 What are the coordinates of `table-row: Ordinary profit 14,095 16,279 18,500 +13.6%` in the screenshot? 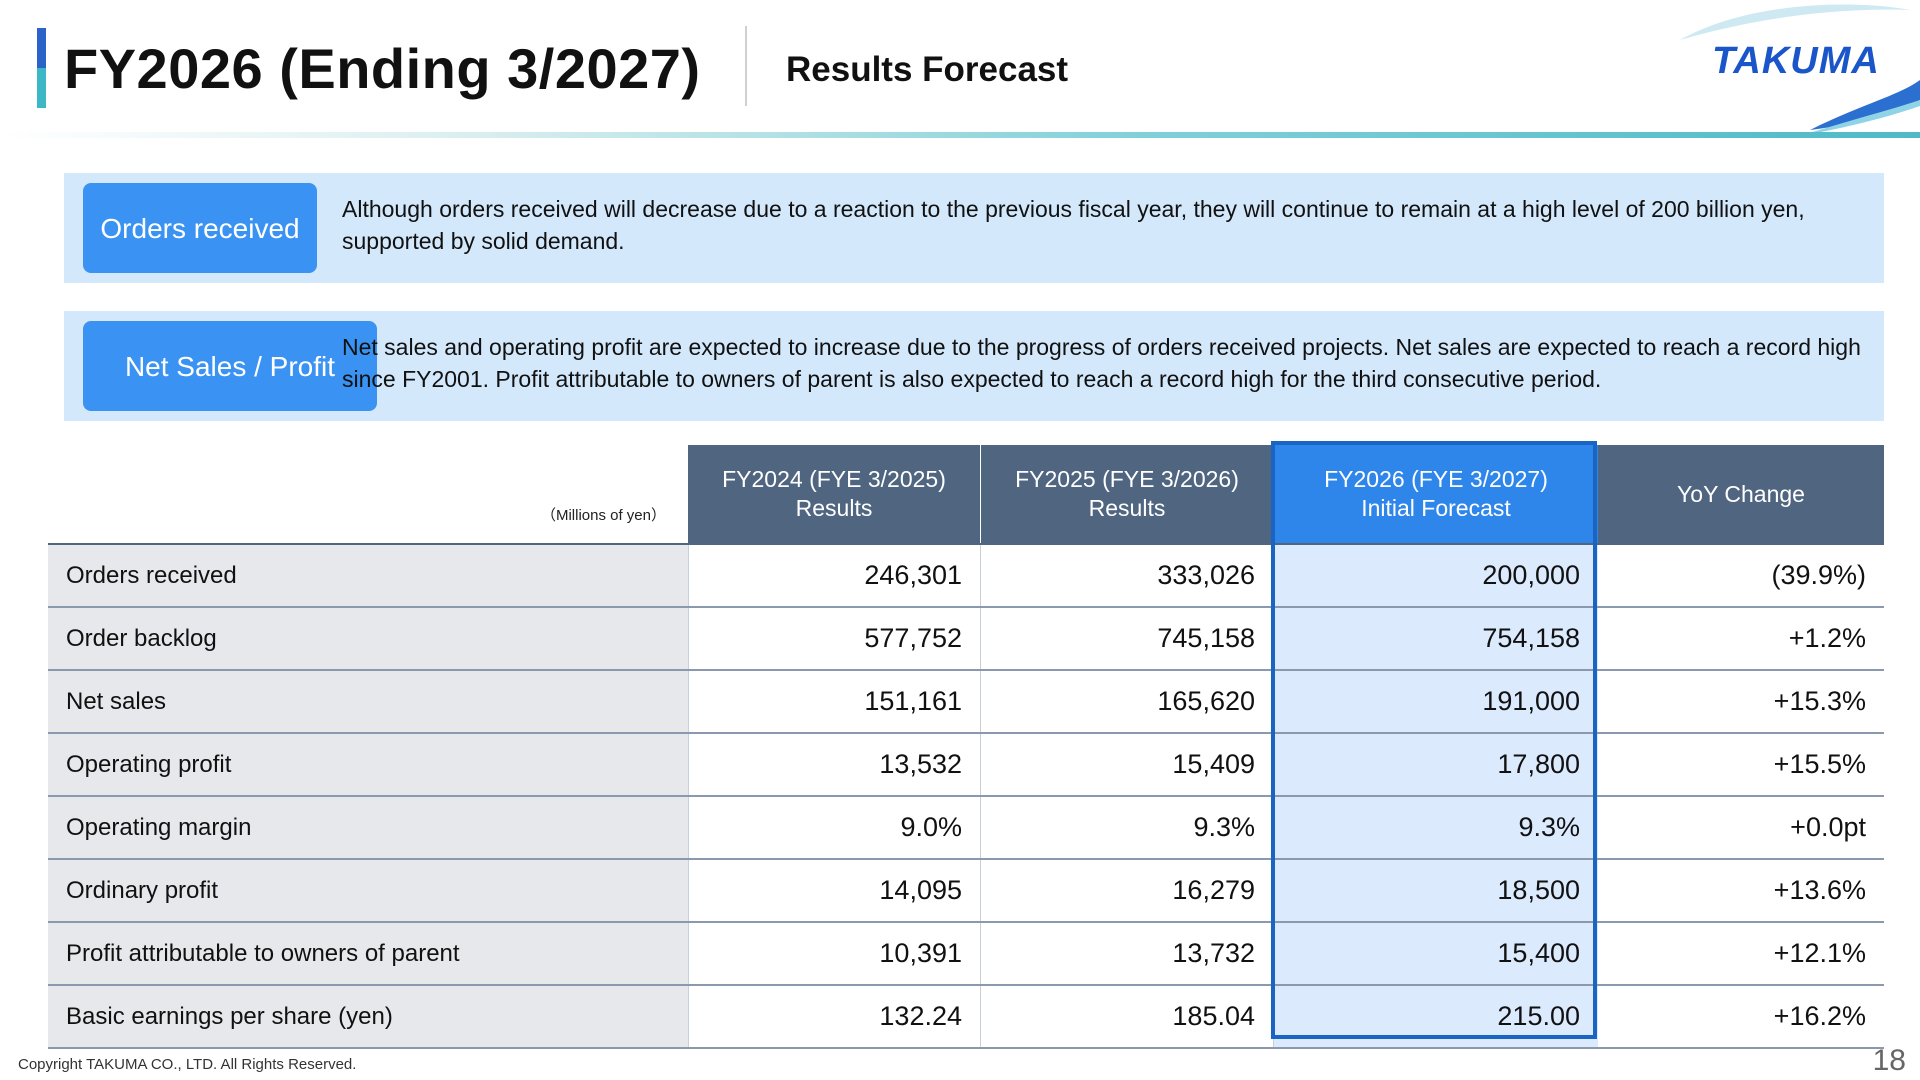 It's located at (966, 891).